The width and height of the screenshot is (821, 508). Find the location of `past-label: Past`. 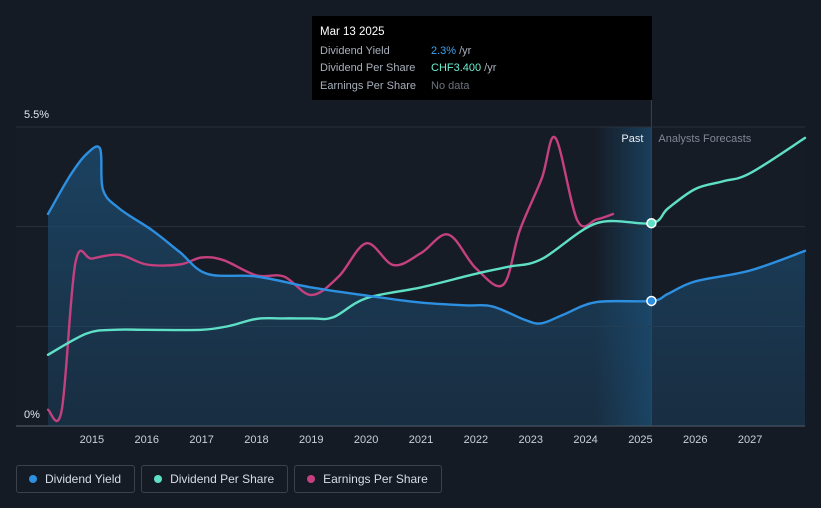

past-label: Past is located at coordinates (632, 139).